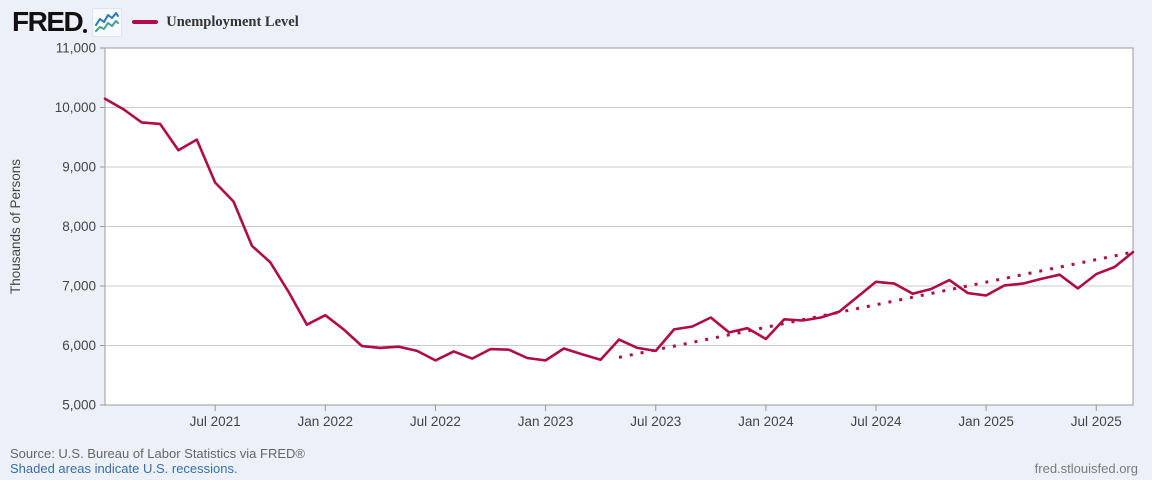 The height and width of the screenshot is (480, 1152). Describe the element at coordinates (85, 31) in the screenshot. I see `registered-mark-icon` at that location.